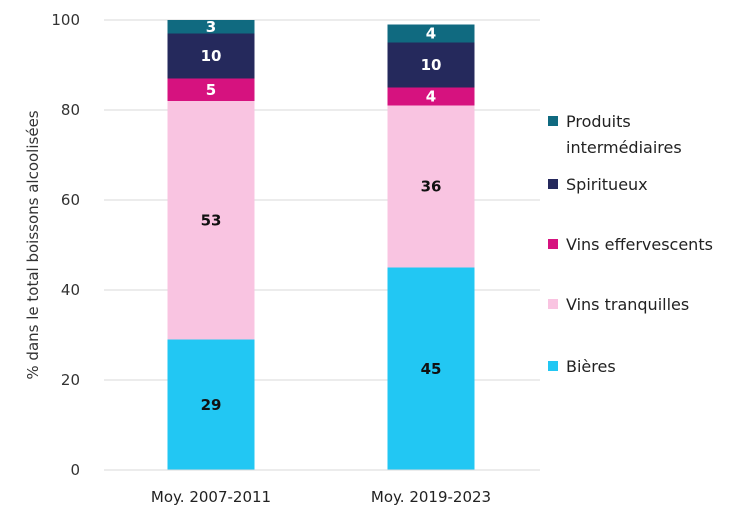  I want to click on segment-value-label: 3, so click(211, 27).